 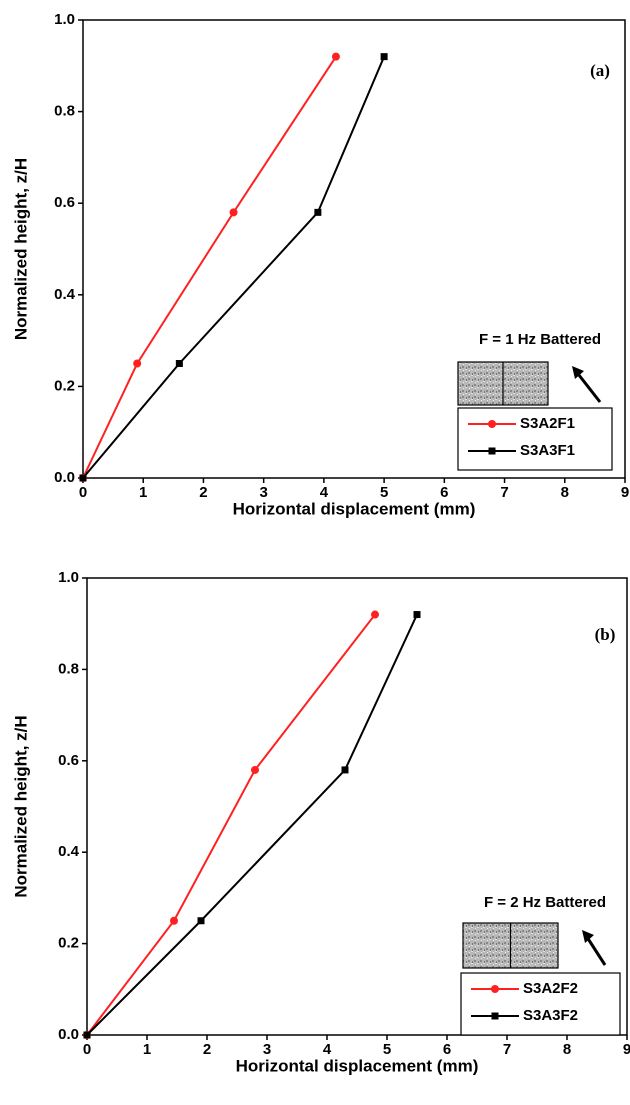 What do you see at coordinates (600, 70) in the screenshot?
I see `panel-label: (a)` at bounding box center [600, 70].